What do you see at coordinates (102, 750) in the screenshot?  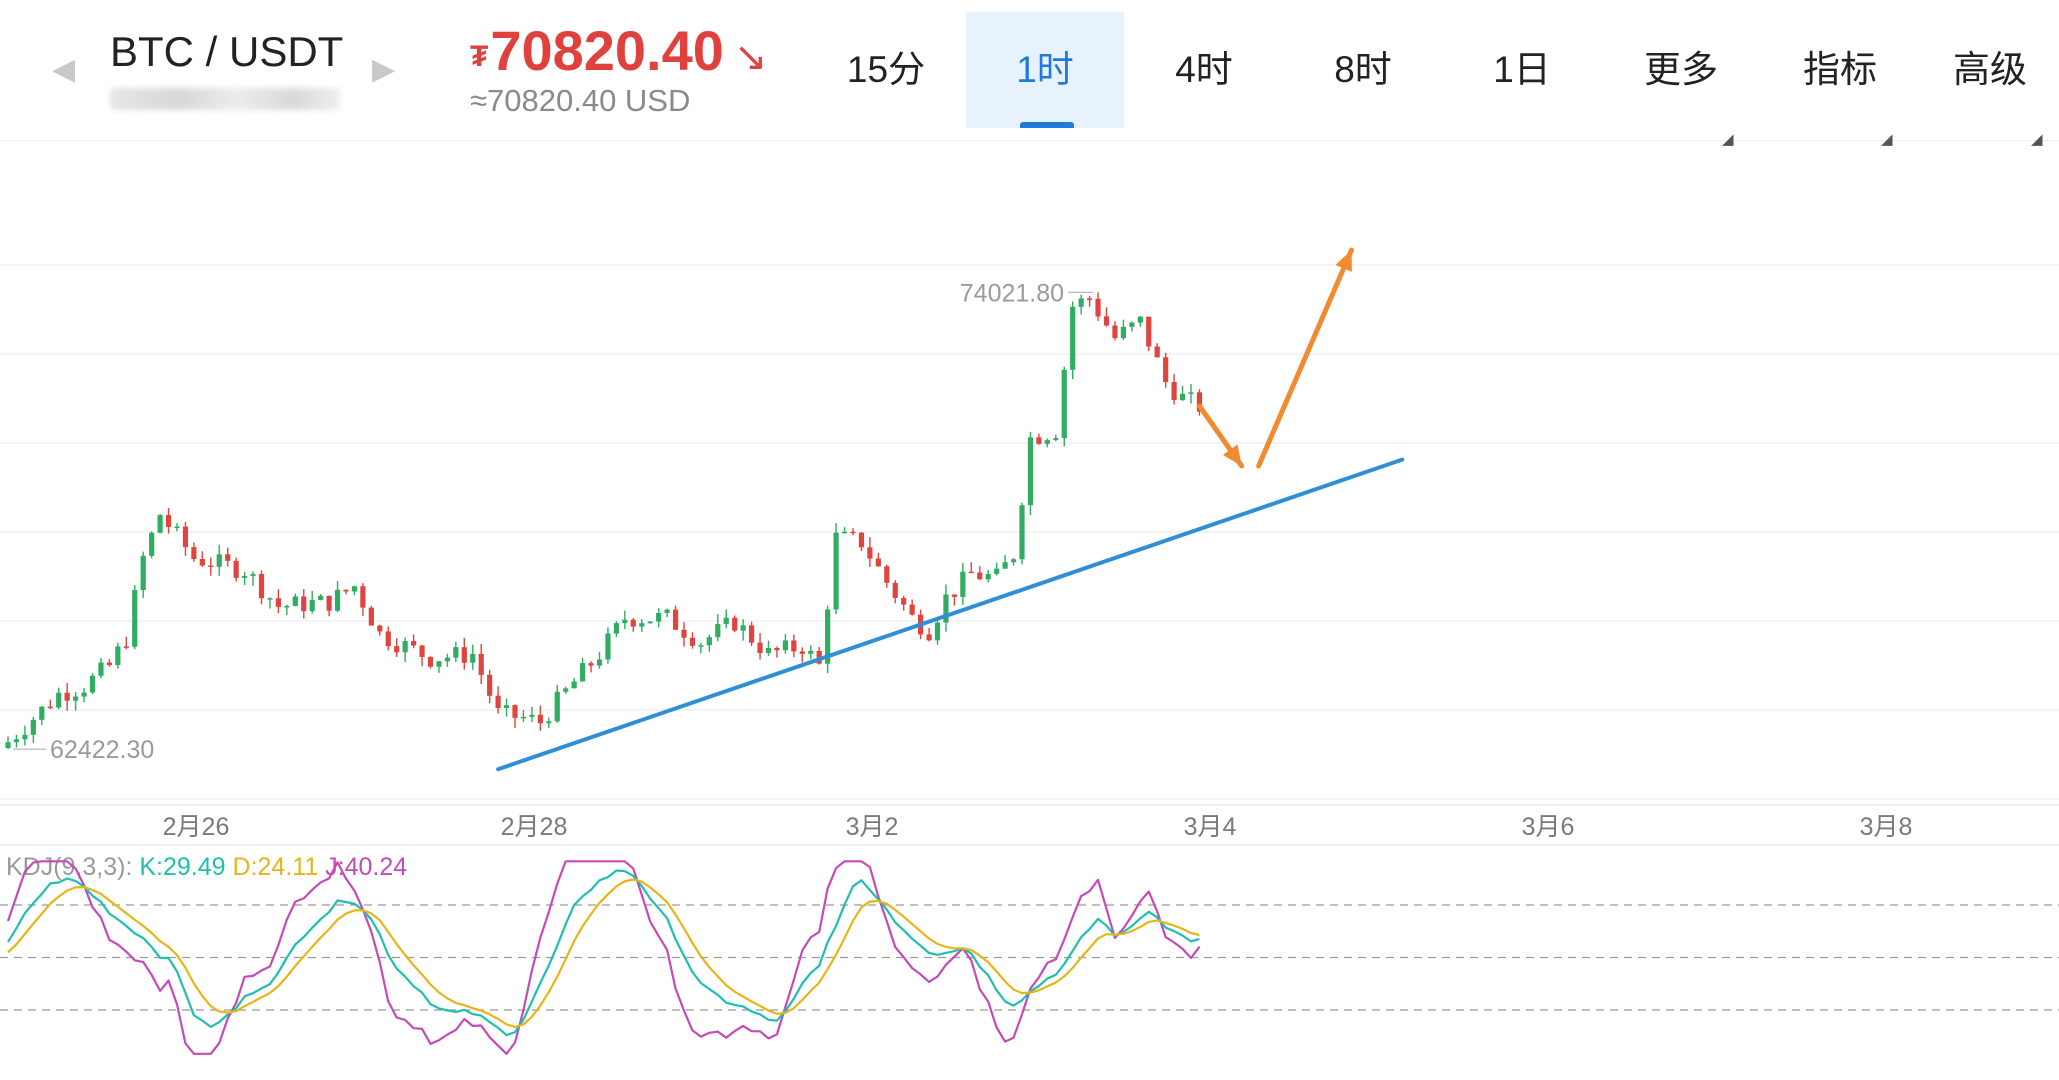 I see `min-price-label: 62422.30` at bounding box center [102, 750].